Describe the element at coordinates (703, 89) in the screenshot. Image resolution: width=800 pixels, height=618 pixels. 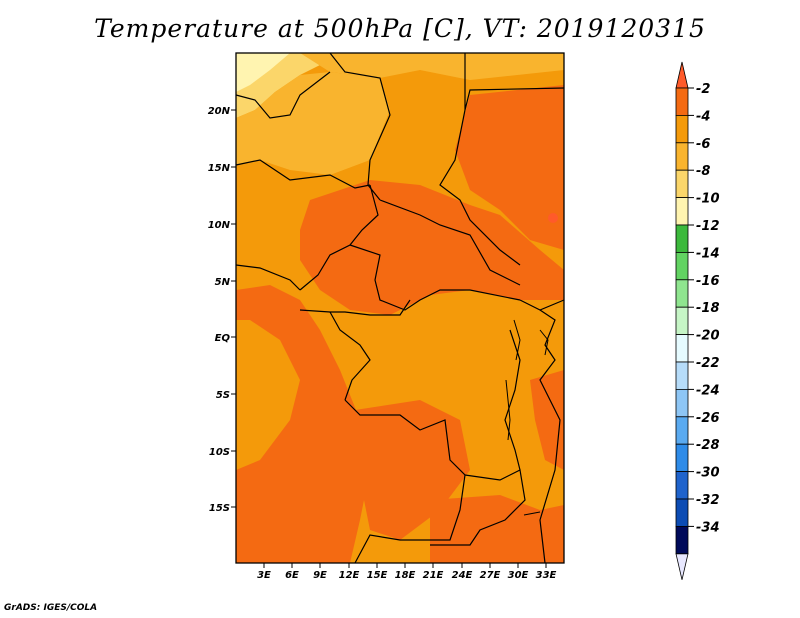
I see `colorbar-label: -2` at that location.